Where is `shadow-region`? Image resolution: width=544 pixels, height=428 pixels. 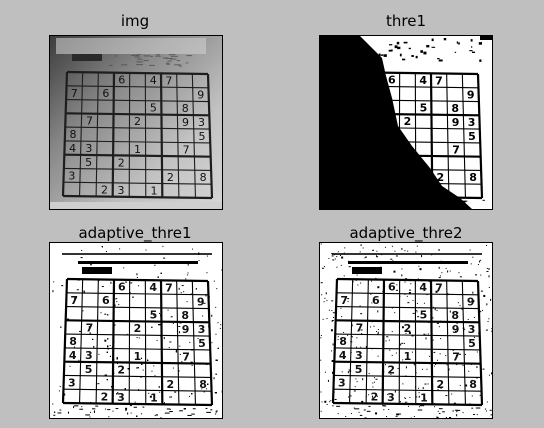 shadow-region is located at coordinates (396, 122).